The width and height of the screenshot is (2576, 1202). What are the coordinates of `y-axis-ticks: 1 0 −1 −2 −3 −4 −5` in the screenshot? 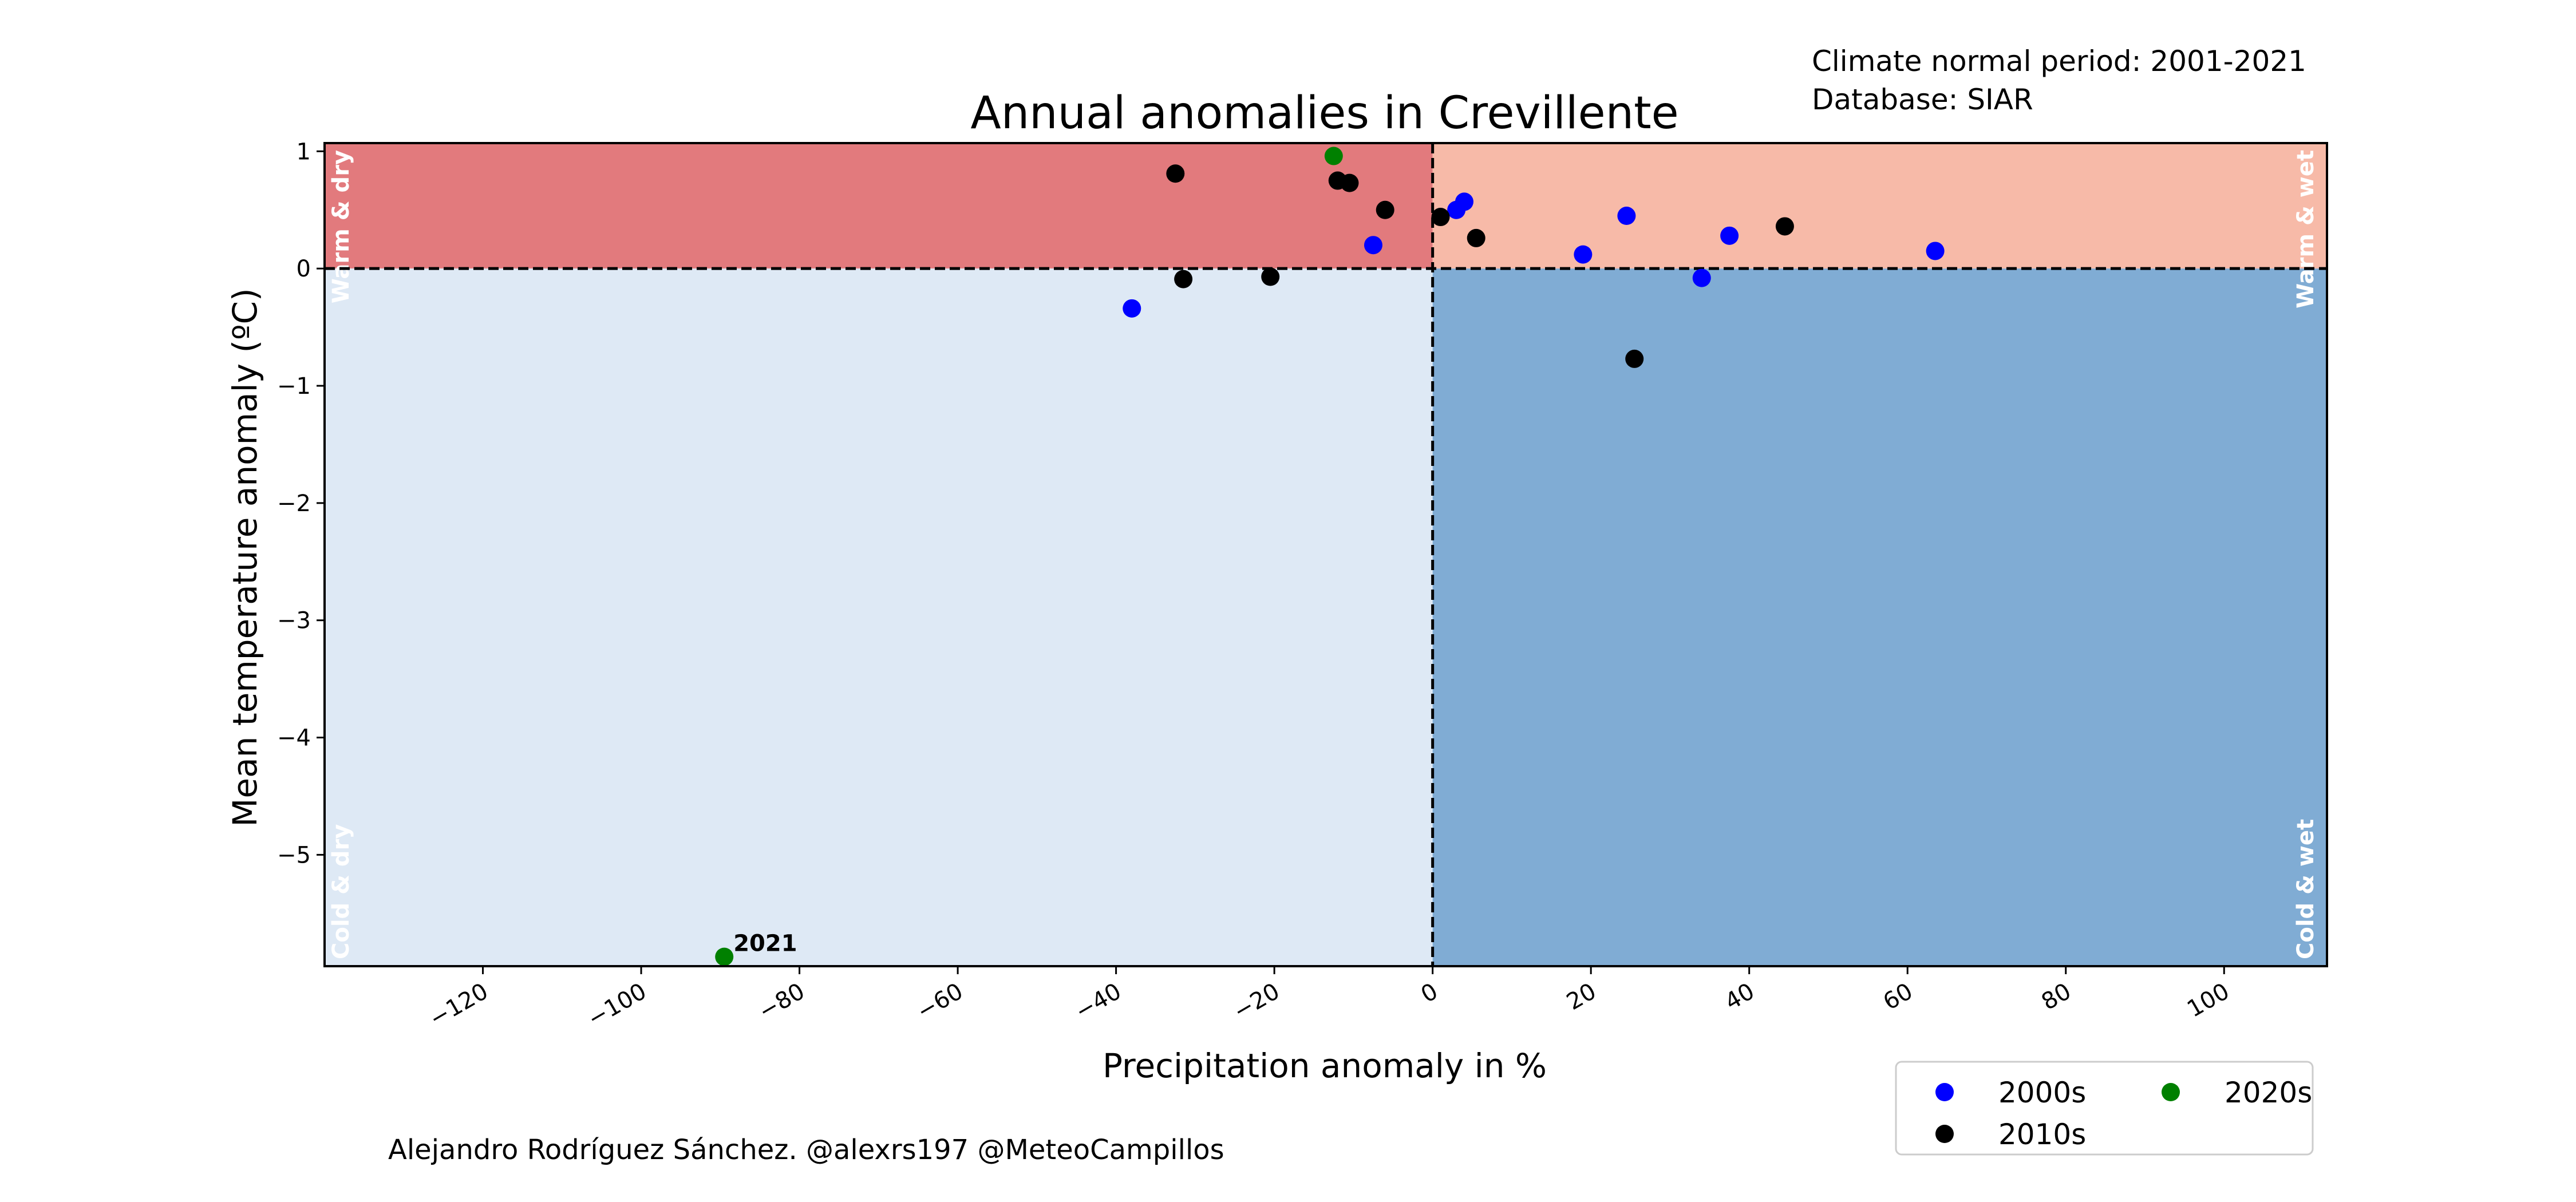 It's located at (301, 504).